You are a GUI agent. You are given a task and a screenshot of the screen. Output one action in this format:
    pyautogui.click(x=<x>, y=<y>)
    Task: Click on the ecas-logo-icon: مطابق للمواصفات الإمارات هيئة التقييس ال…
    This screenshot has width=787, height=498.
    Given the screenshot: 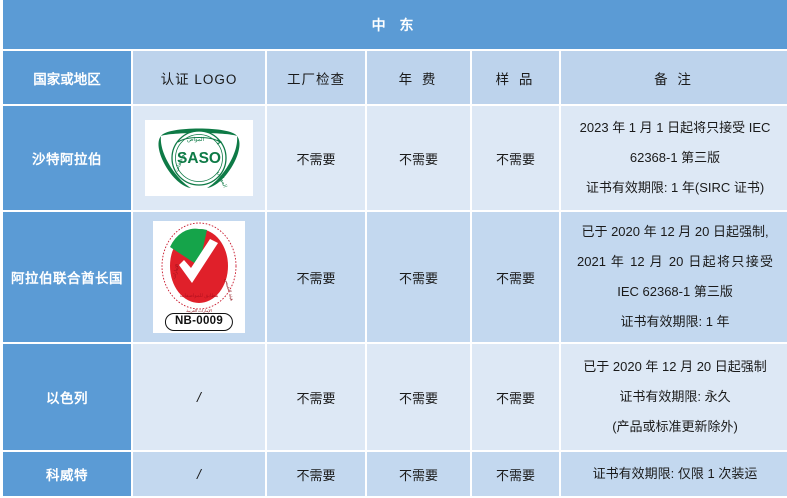 What is the action you would take?
    pyautogui.click(x=199, y=268)
    